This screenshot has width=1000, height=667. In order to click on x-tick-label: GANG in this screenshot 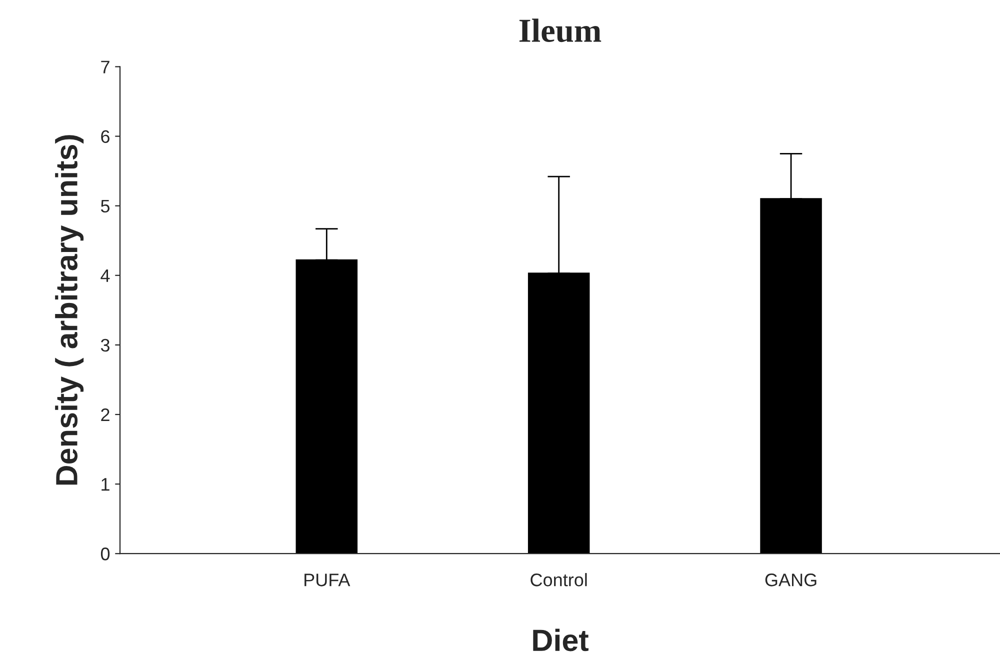, I will do `click(790, 580)`.